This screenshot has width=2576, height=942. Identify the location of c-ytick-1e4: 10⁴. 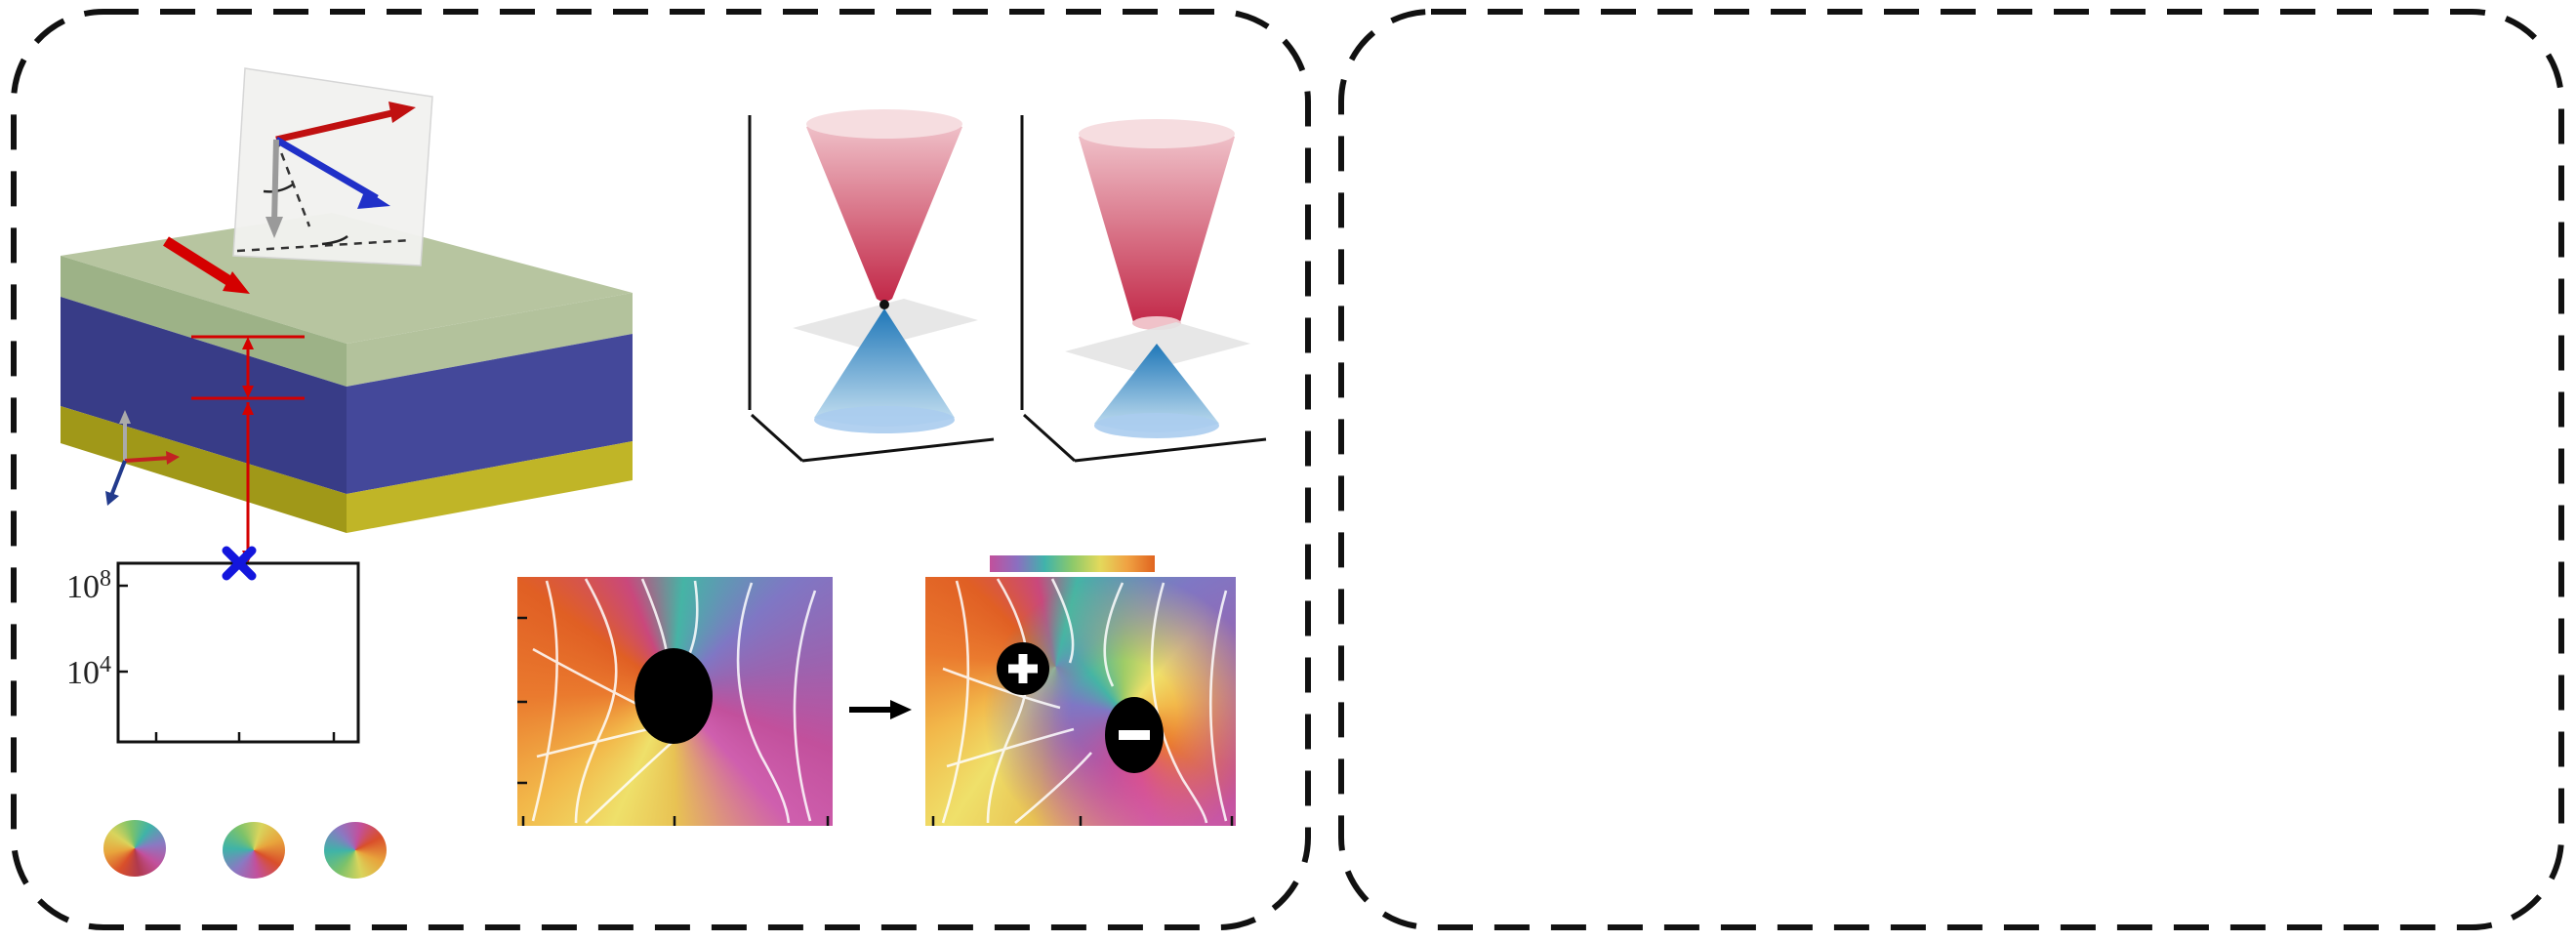
(88, 671).